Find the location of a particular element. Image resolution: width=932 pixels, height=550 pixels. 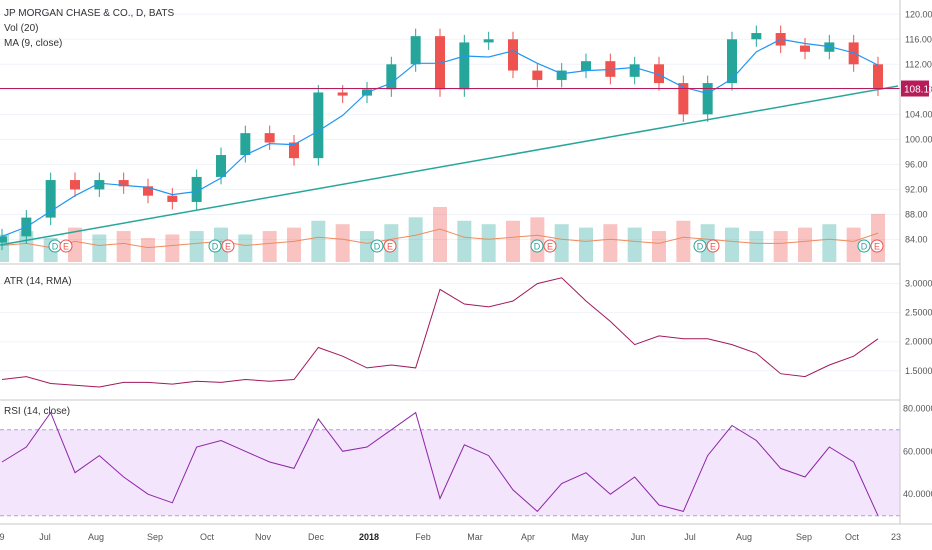

price-tick-label: 84.00 is located at coordinates (916, 239).